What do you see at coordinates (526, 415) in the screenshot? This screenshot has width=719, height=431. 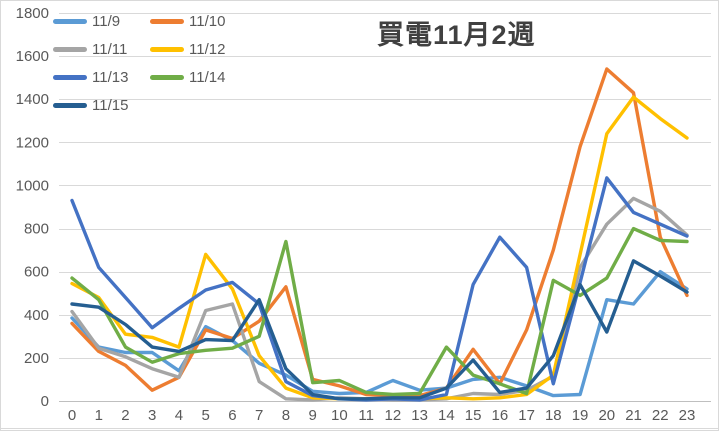 I see `x-axis-label: 17` at bounding box center [526, 415].